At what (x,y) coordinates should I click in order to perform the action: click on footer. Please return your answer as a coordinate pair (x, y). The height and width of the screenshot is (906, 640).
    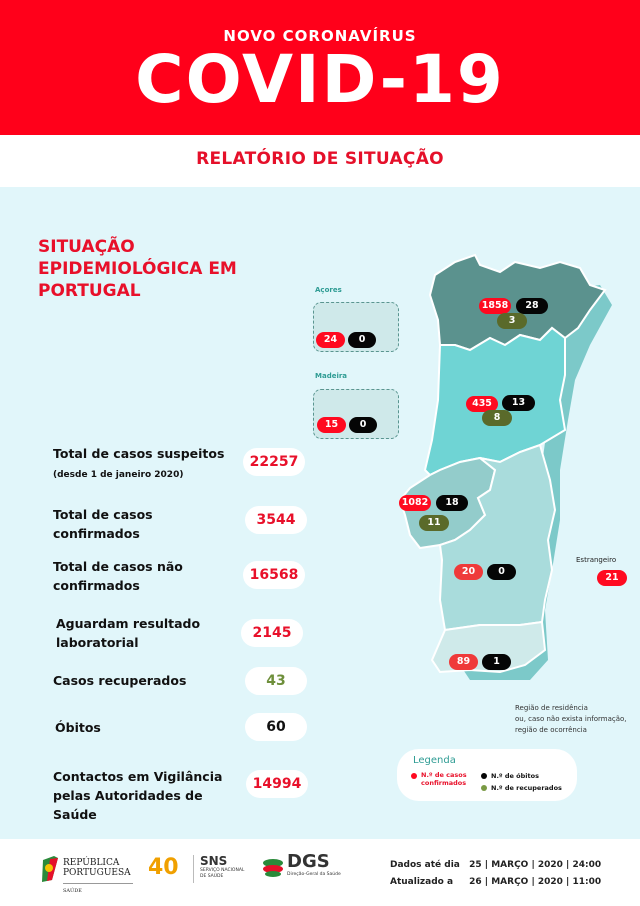
    Looking at the image, I should click on (320, 872).